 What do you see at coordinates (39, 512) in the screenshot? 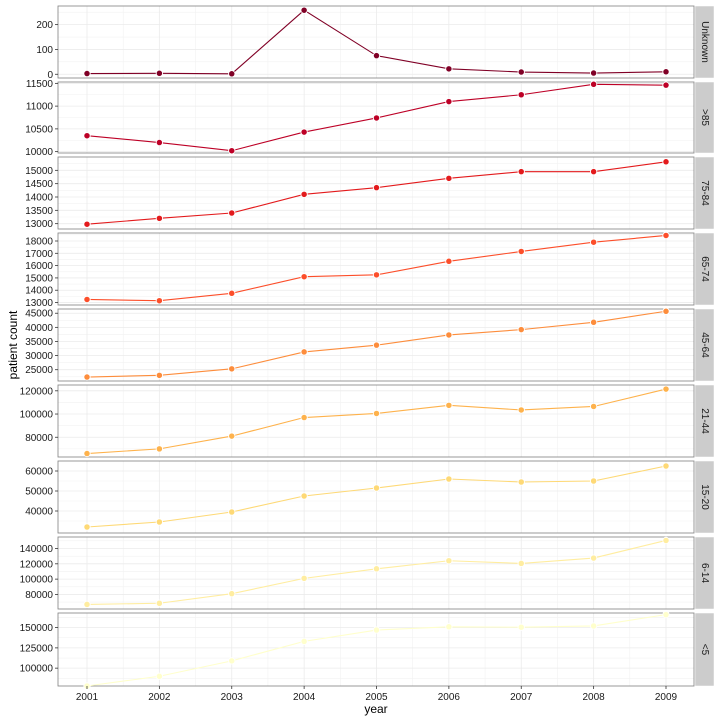
I see `y-tick-label: 40000` at bounding box center [39, 512].